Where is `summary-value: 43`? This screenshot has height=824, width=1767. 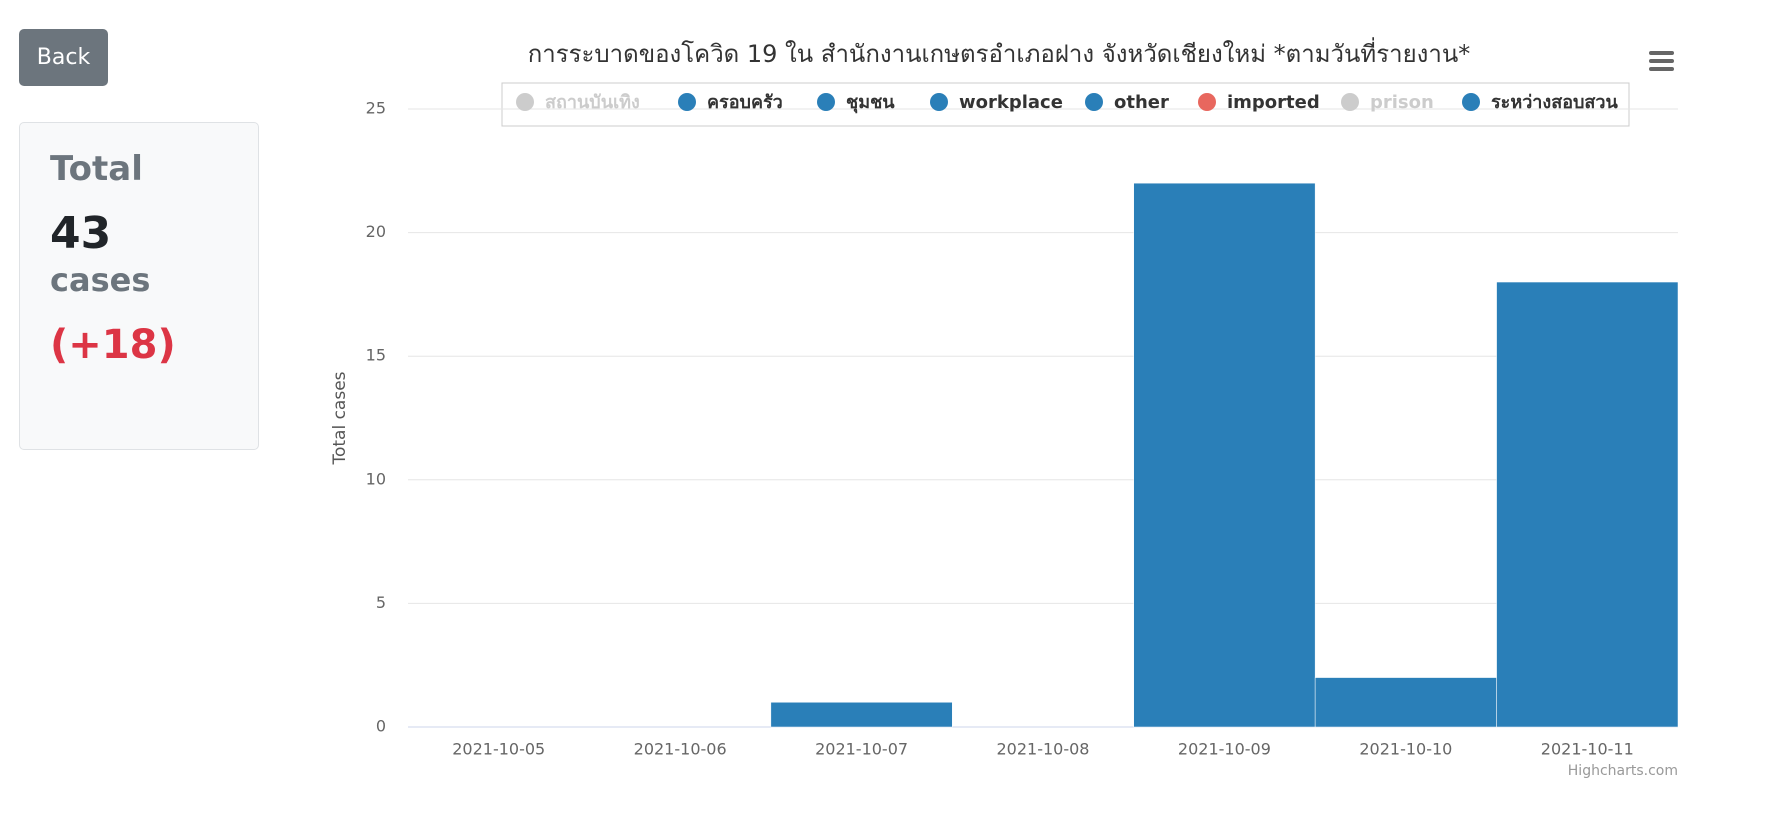 summary-value: 43 is located at coordinates (81, 233).